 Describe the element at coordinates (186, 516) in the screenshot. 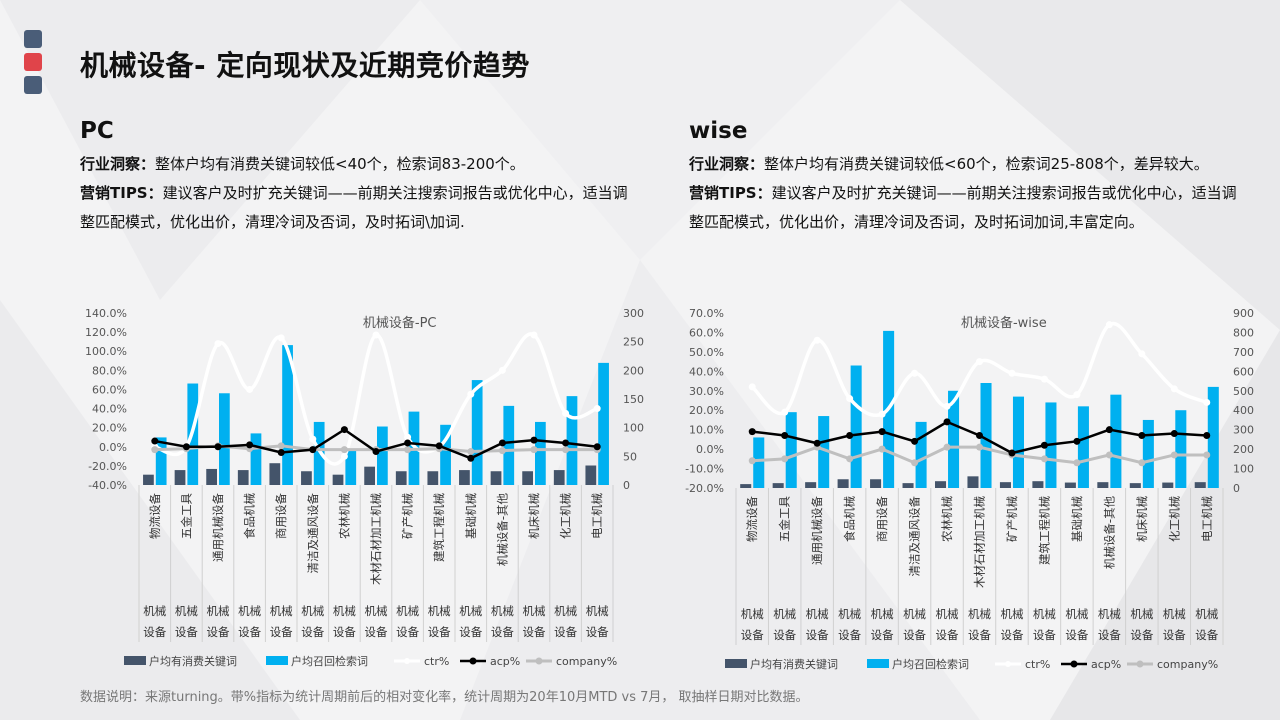

I see `category-label-group: 五金工具` at that location.